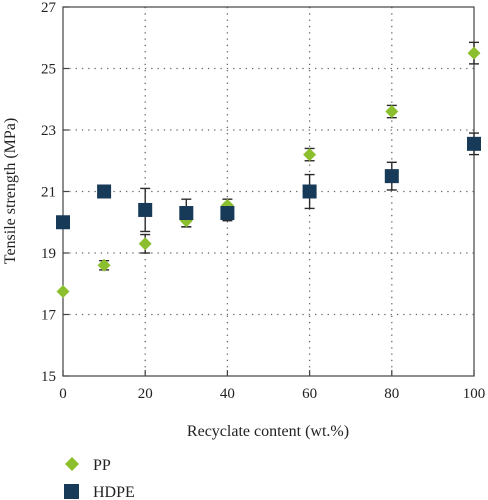 The height and width of the screenshot is (500, 488). What do you see at coordinates (71, 491) in the screenshot?
I see `legend-hdpe-square-icon` at bounding box center [71, 491].